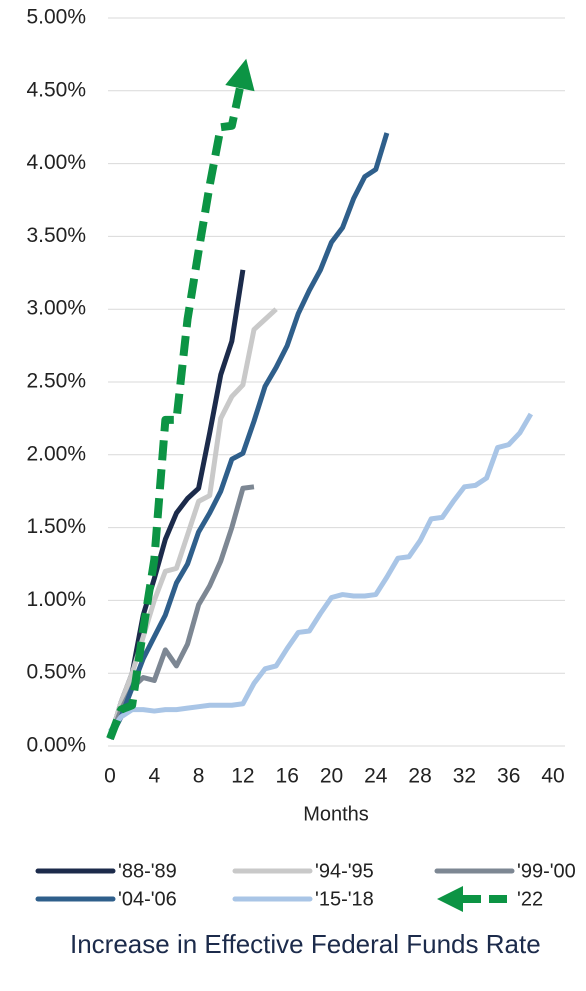  I want to click on legend-label: '88-'89, so click(147, 871).